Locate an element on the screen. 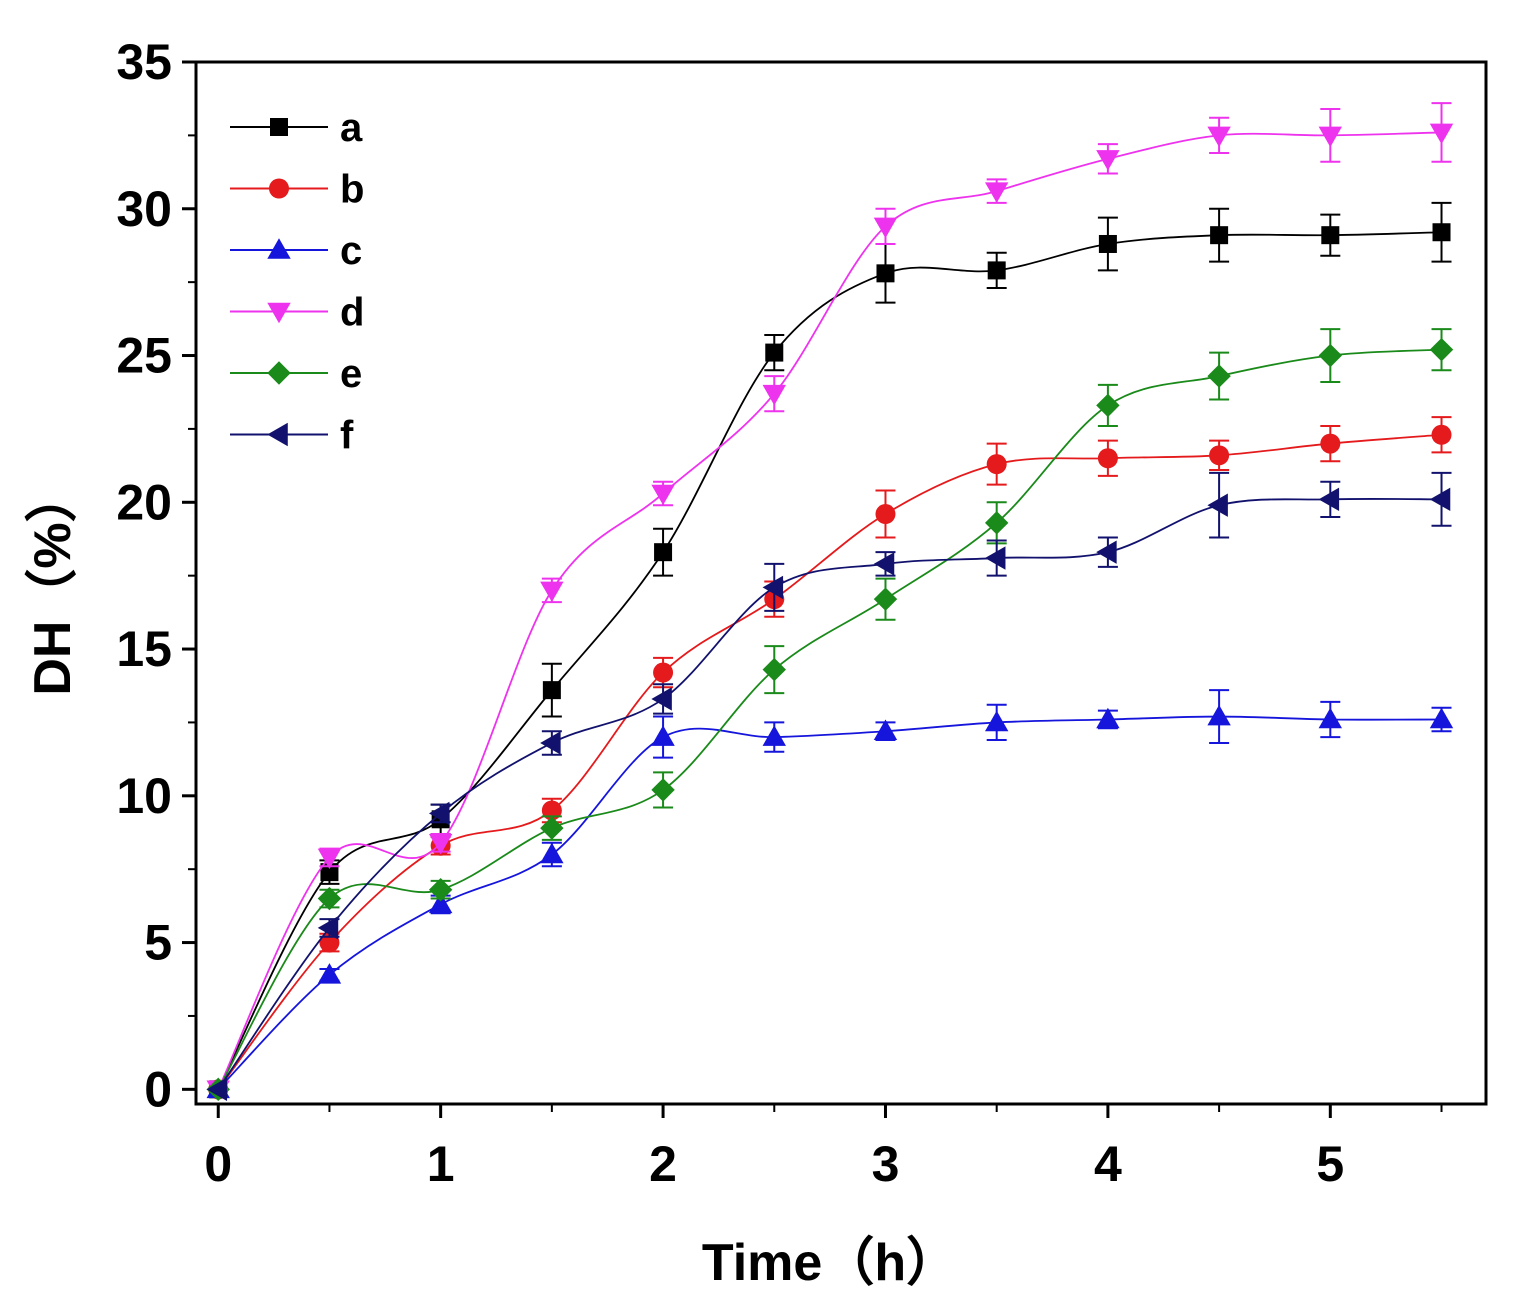 The height and width of the screenshot is (1314, 1533). legend-label-f: f is located at coordinates (347, 436).